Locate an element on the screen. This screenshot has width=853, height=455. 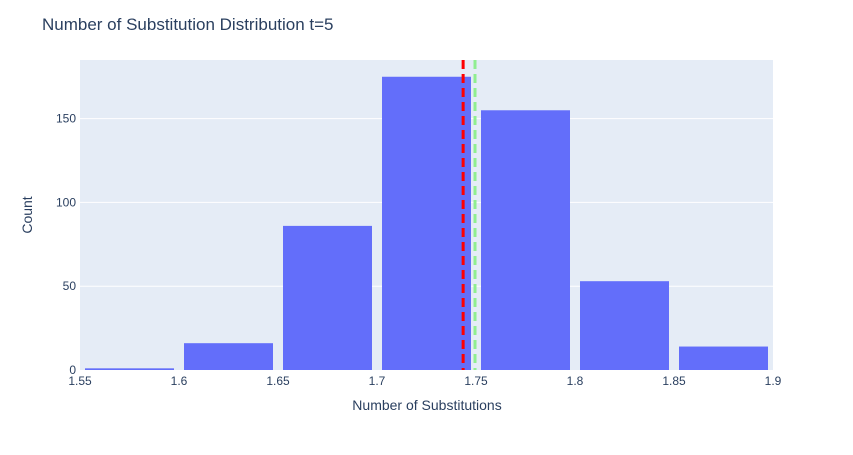
x-tick-label: 1.8 is located at coordinates (575, 381).